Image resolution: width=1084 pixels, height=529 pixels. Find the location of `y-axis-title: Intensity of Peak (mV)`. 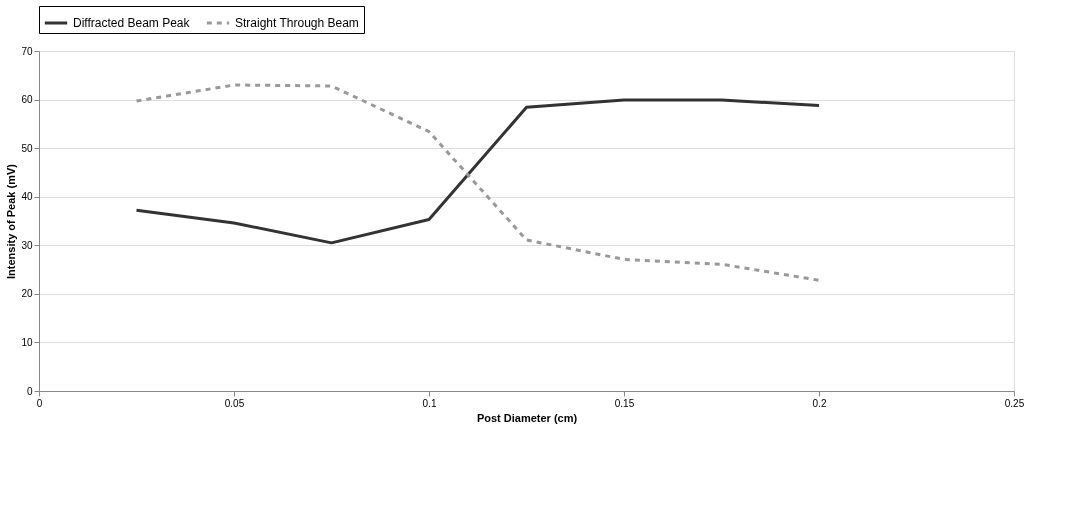

y-axis-title: Intensity of Peak (mV) is located at coordinates (11, 221).